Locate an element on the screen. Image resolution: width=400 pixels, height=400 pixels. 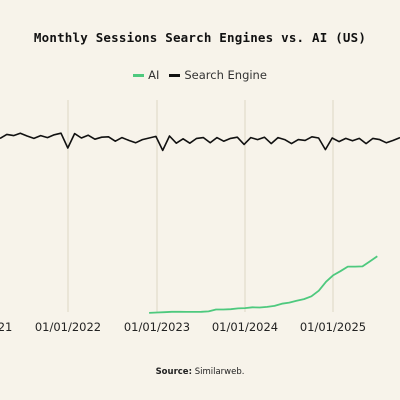
x-tick-label-1: 21 is located at coordinates (6, 327).